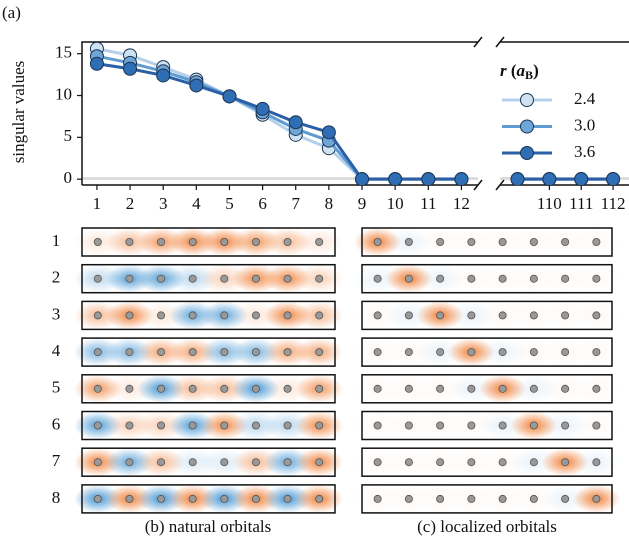 Image resolution: width=629 pixels, height=548 pixels. I want to click on x-tick-label: 11, so click(428, 203).